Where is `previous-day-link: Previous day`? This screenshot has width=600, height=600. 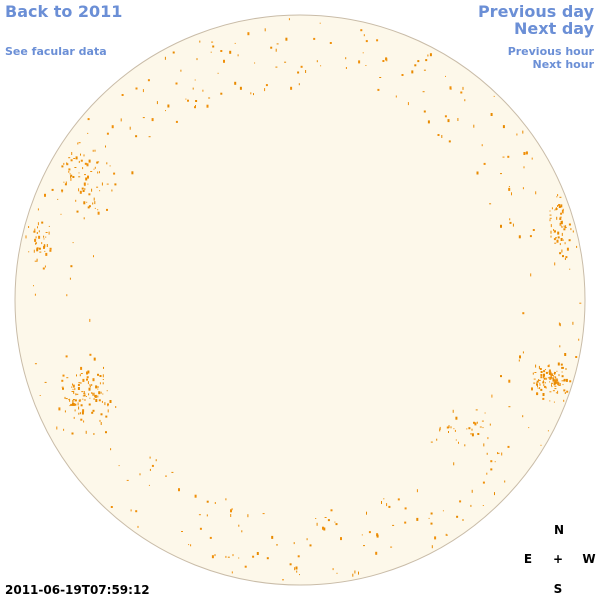 previous-day-link: Previous day is located at coordinates (535, 11).